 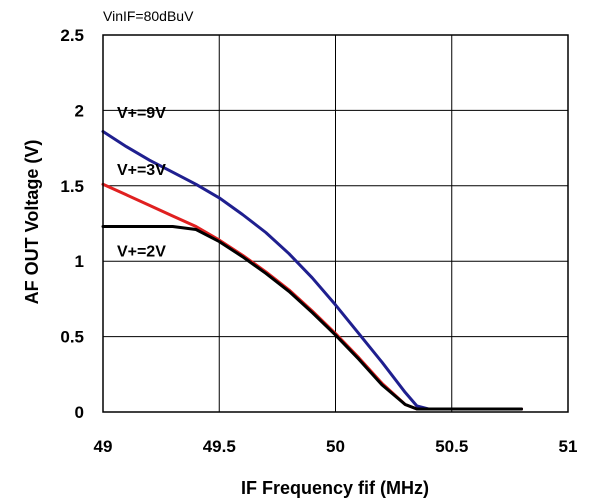 What do you see at coordinates (141, 170) in the screenshot?
I see `series-label: V+=3V` at bounding box center [141, 170].